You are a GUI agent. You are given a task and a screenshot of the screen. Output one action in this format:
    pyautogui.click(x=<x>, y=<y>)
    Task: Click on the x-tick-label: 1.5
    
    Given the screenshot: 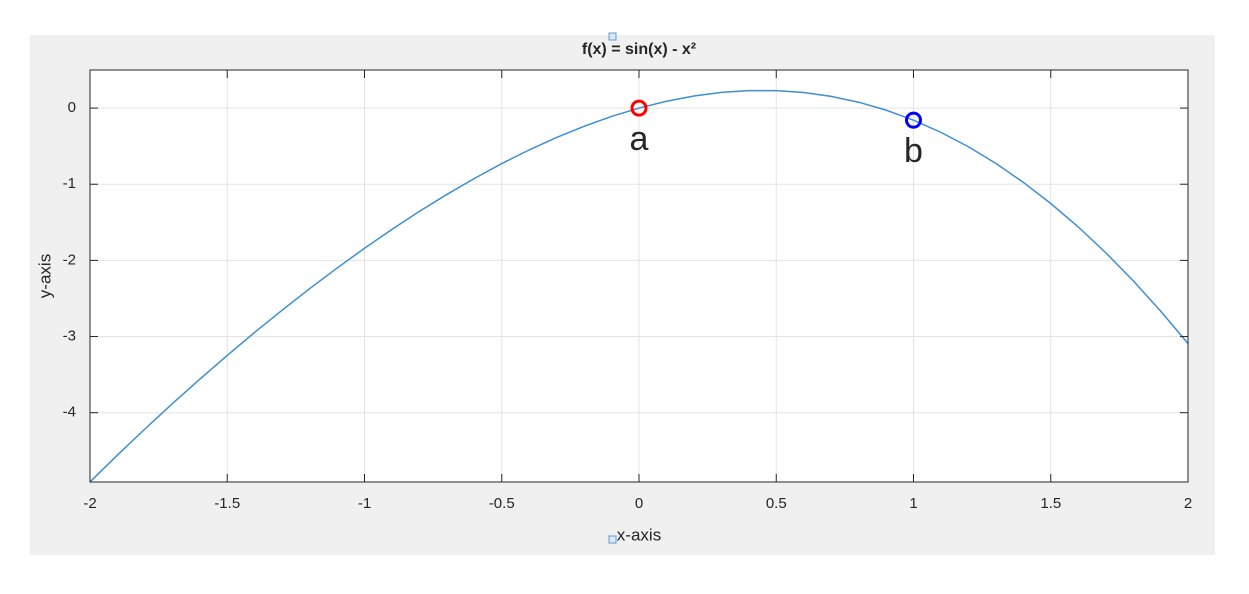 What is the action you would take?
    pyautogui.click(x=1050, y=503)
    